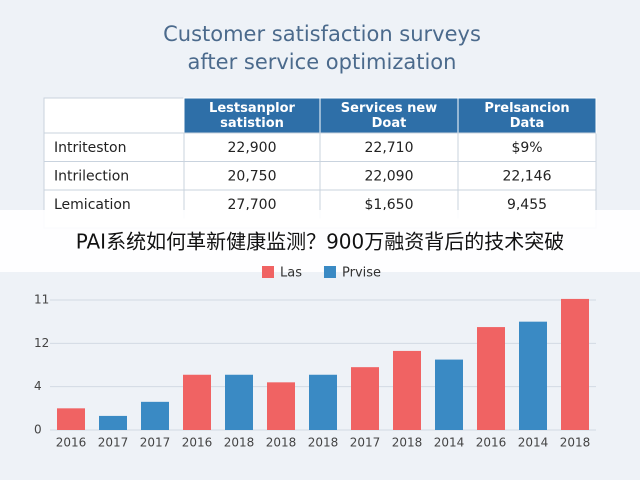 Image resolution: width=640 pixels, height=480 pixels. I want to click on y-tick-label: 12, so click(41, 343).